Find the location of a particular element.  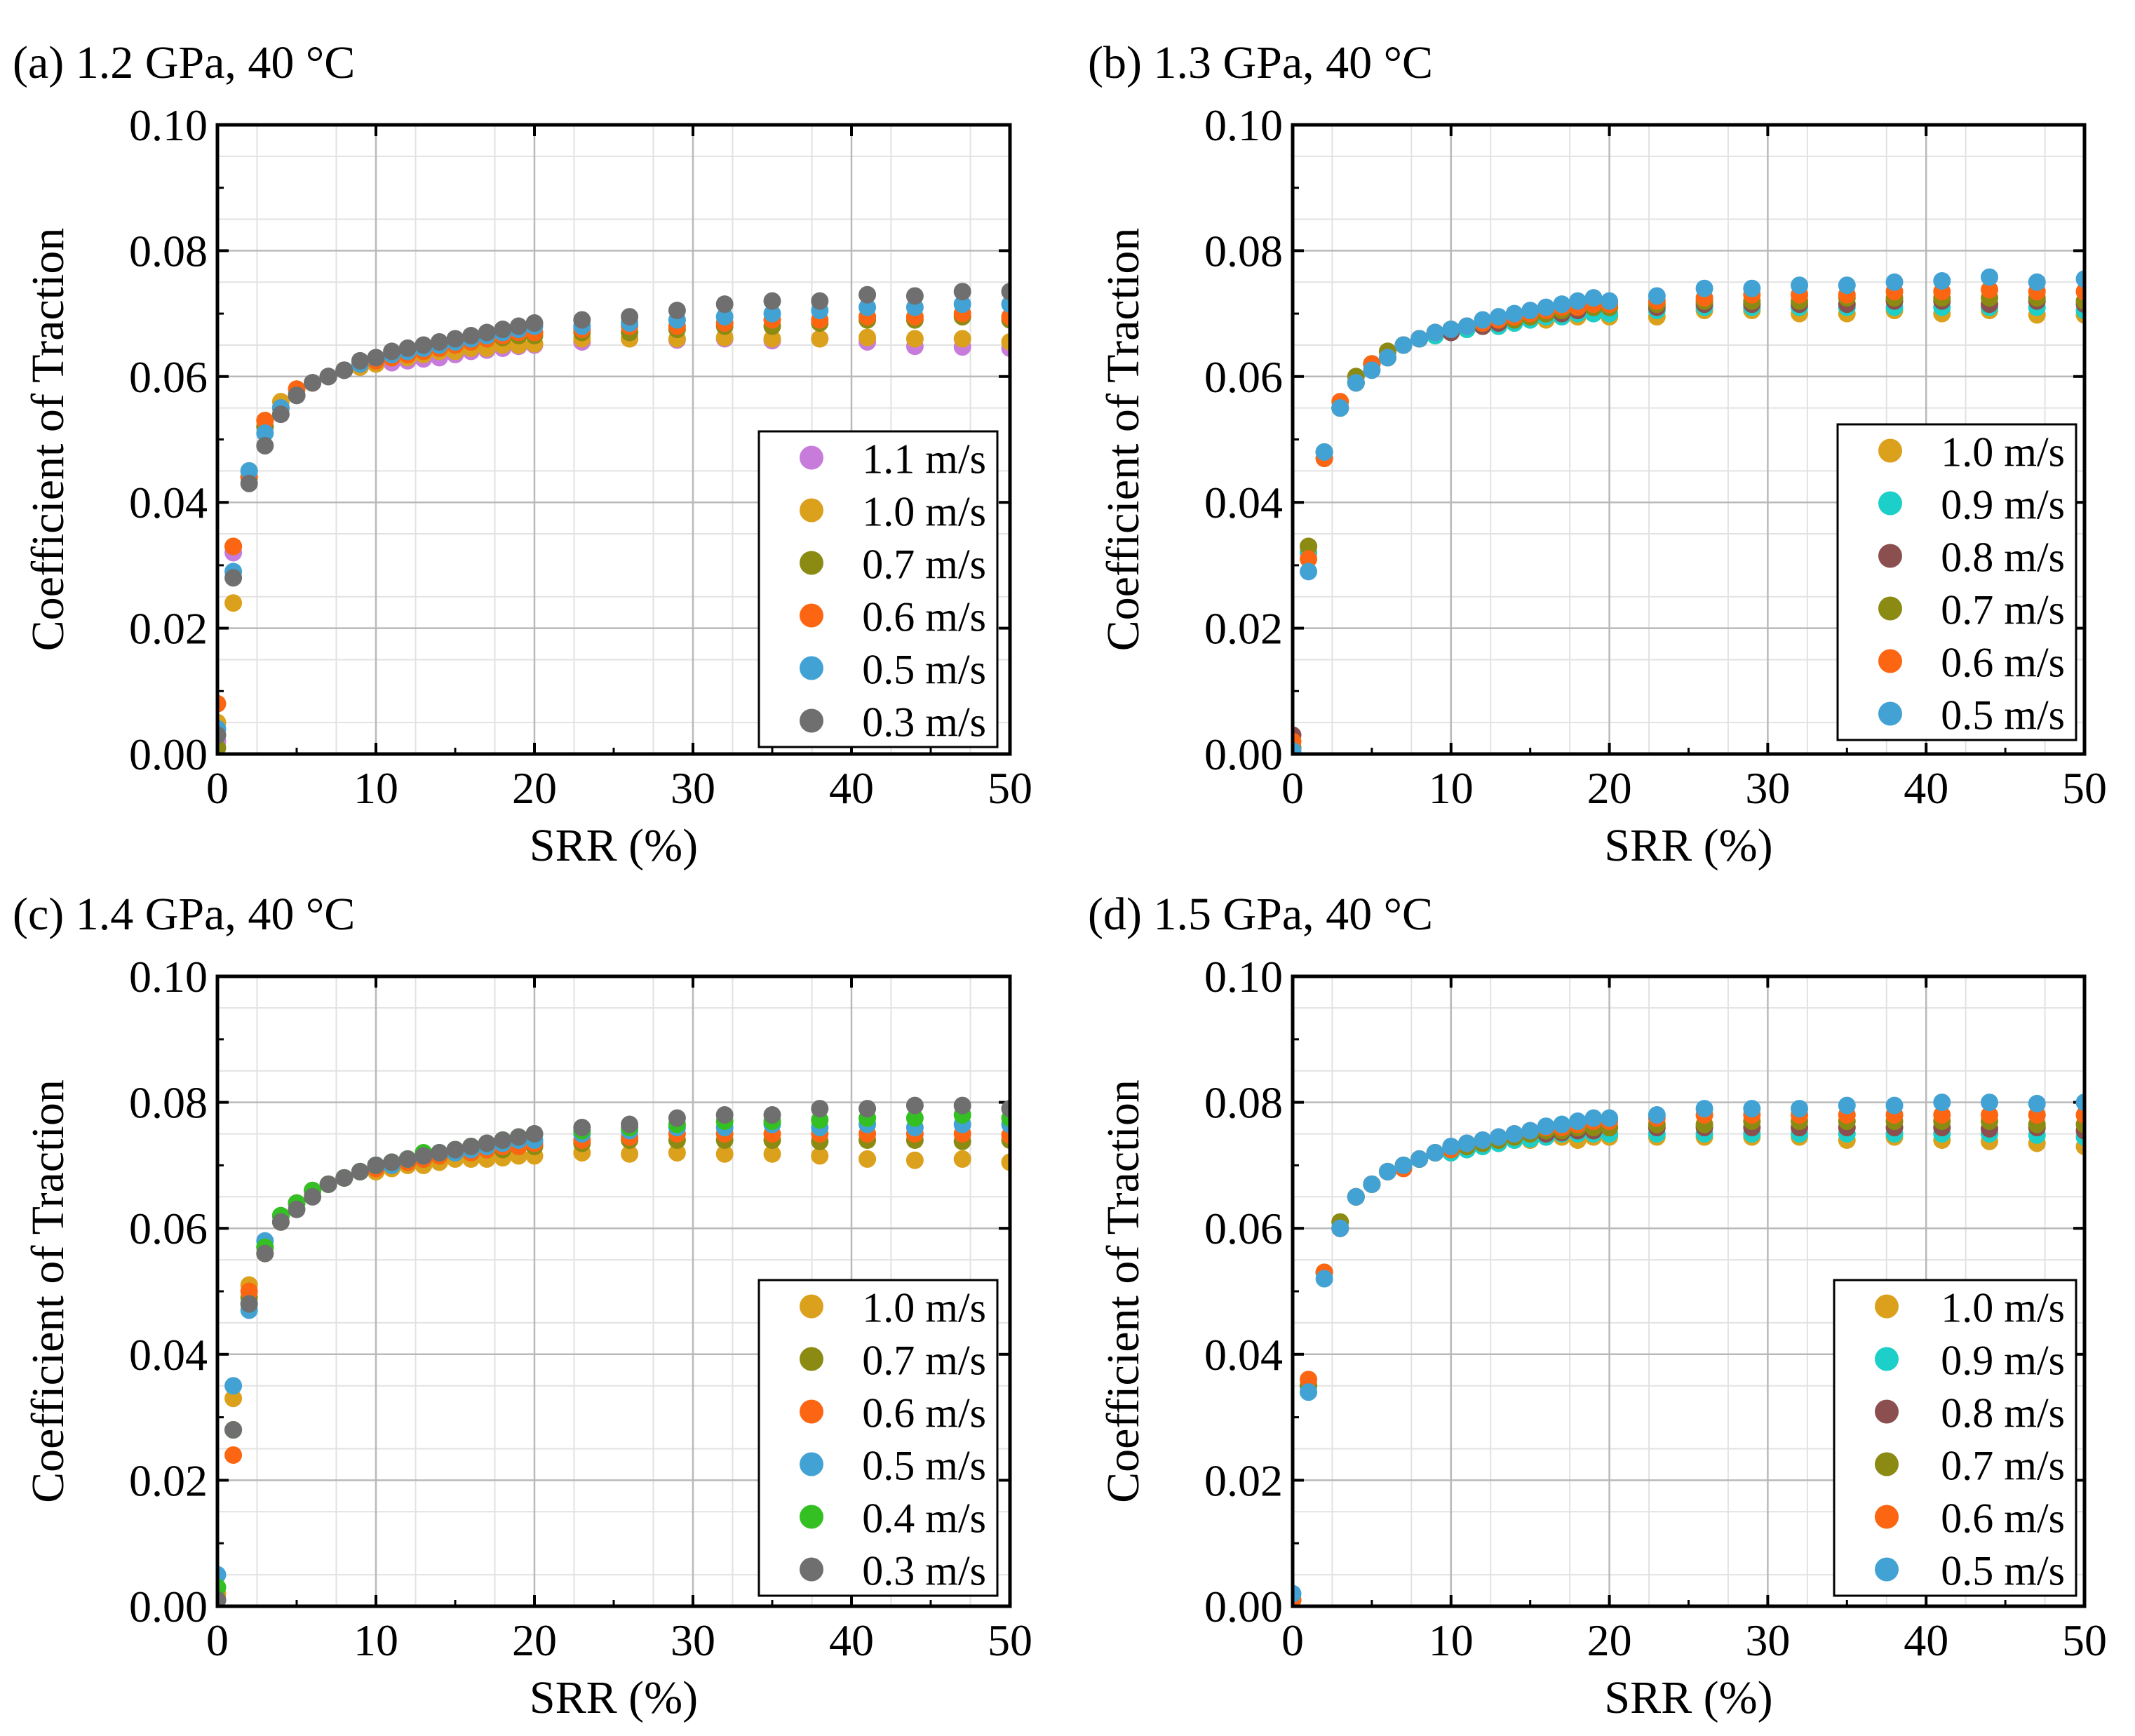

y-axis-label: Coefficient of Traction is located at coordinates (1123, 440).